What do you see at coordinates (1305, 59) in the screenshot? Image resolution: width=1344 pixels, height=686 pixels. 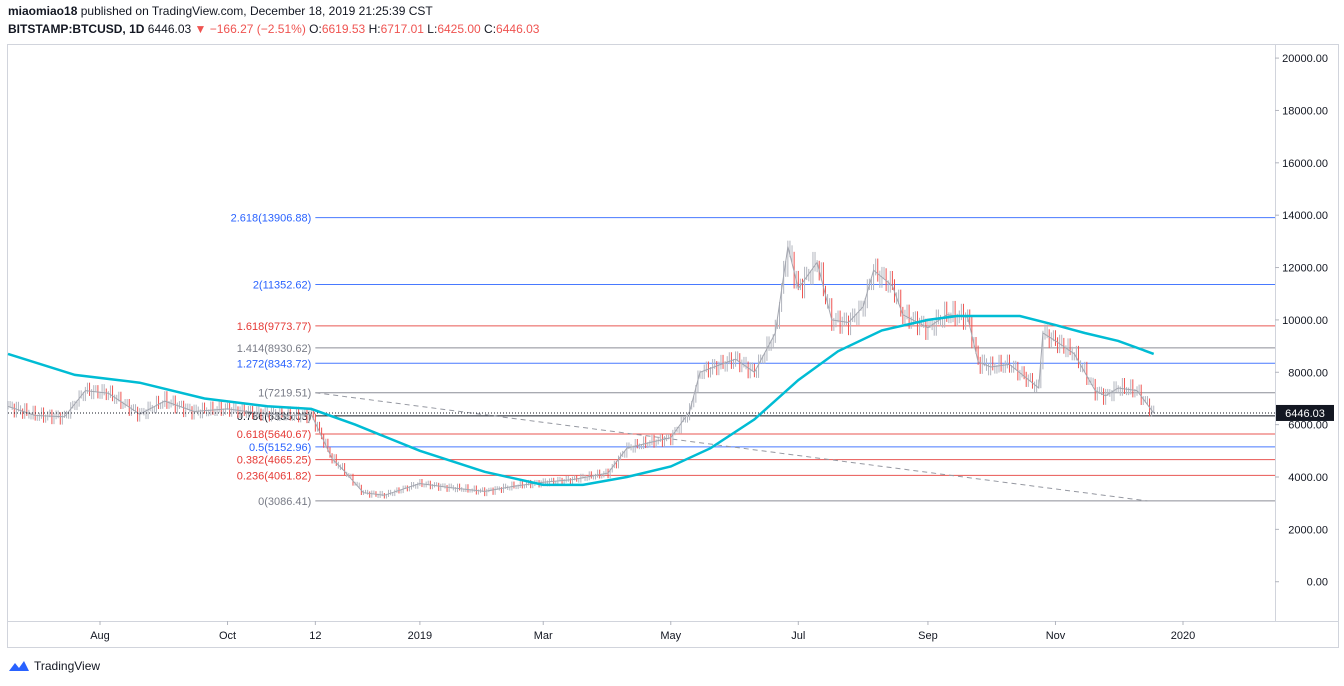 I see `y-tick-label: 20000.00` at bounding box center [1305, 59].